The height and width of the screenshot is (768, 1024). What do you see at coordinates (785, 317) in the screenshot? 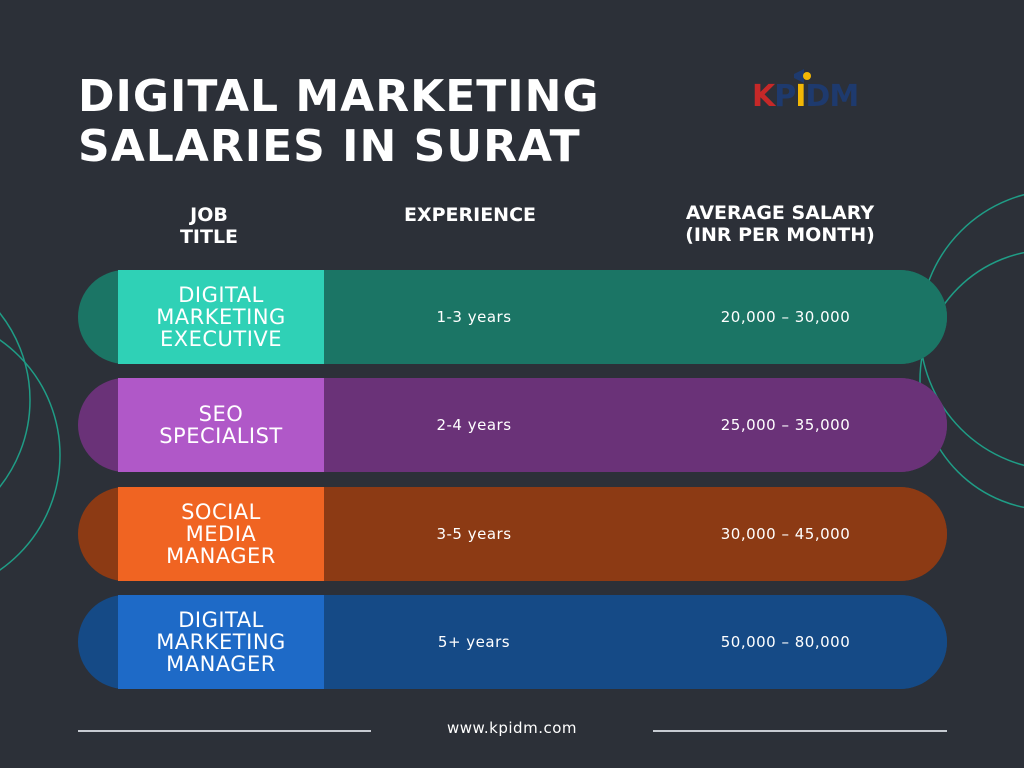
I see `salary-cell: 20,000 – 30,000` at bounding box center [785, 317].